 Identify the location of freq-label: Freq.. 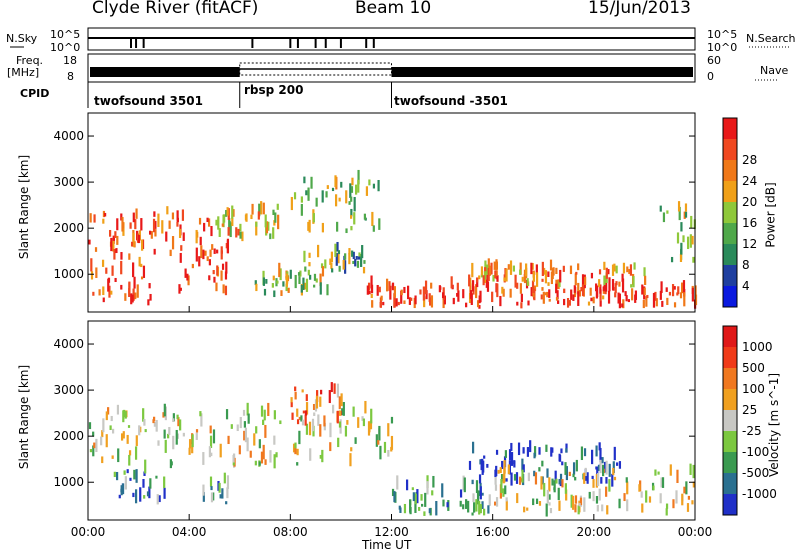
(30, 60).